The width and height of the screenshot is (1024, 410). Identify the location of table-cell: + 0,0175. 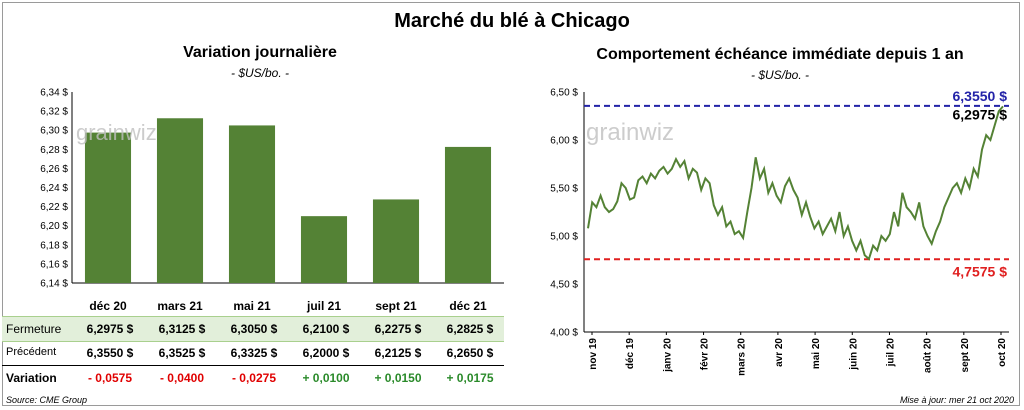
(470, 378).